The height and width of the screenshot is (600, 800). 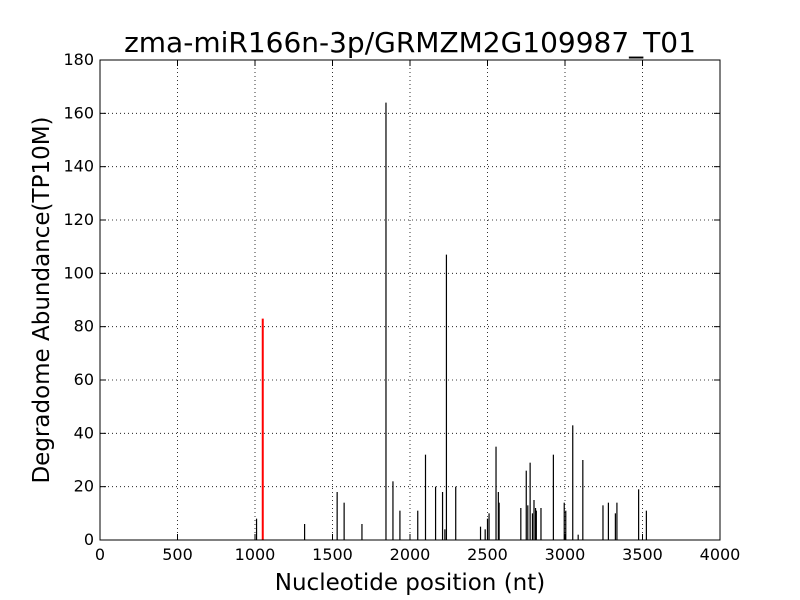 What do you see at coordinates (410, 42) in the screenshot?
I see `chart-title: zma-miR166n-3p/GRMZM2G109987_T01` at bounding box center [410, 42].